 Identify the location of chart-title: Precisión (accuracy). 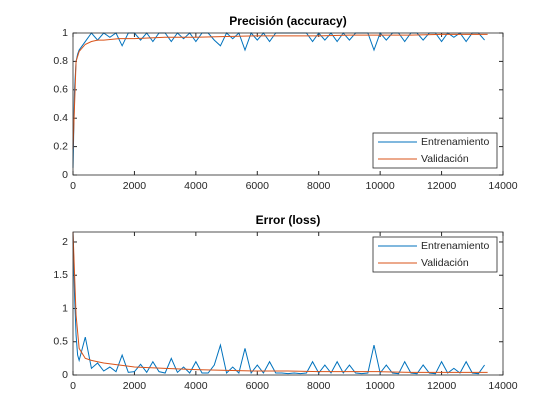
(287, 21).